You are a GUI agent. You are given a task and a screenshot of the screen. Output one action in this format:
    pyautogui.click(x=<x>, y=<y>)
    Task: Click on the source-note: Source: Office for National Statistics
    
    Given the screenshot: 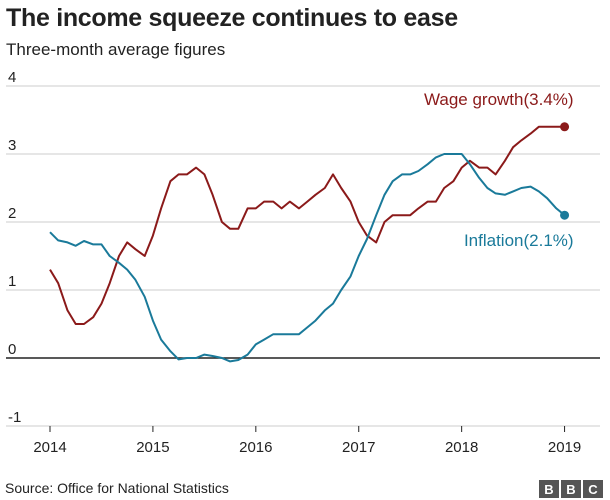 What is the action you would take?
    pyautogui.click(x=117, y=488)
    